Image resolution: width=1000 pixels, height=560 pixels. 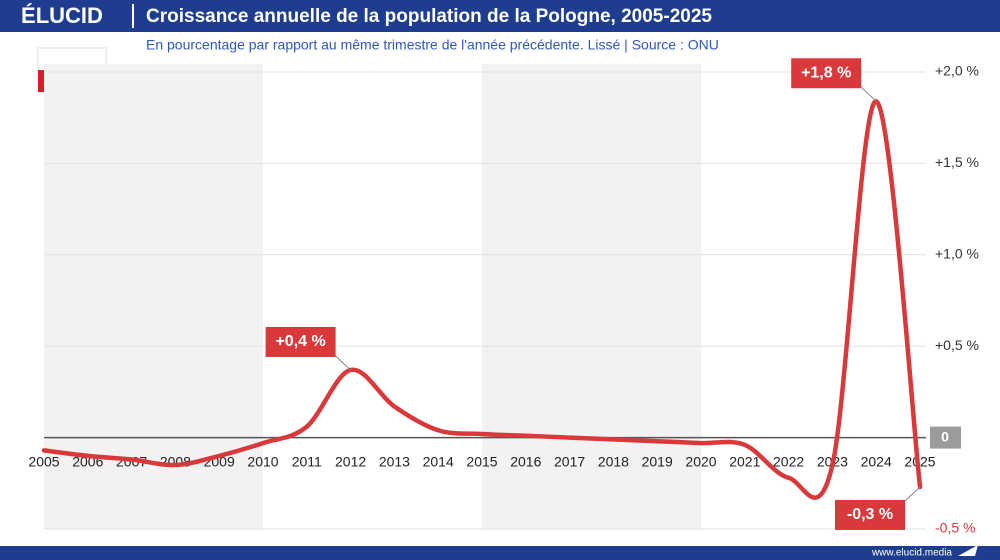 I want to click on zero-label-box, so click(x=945, y=437).